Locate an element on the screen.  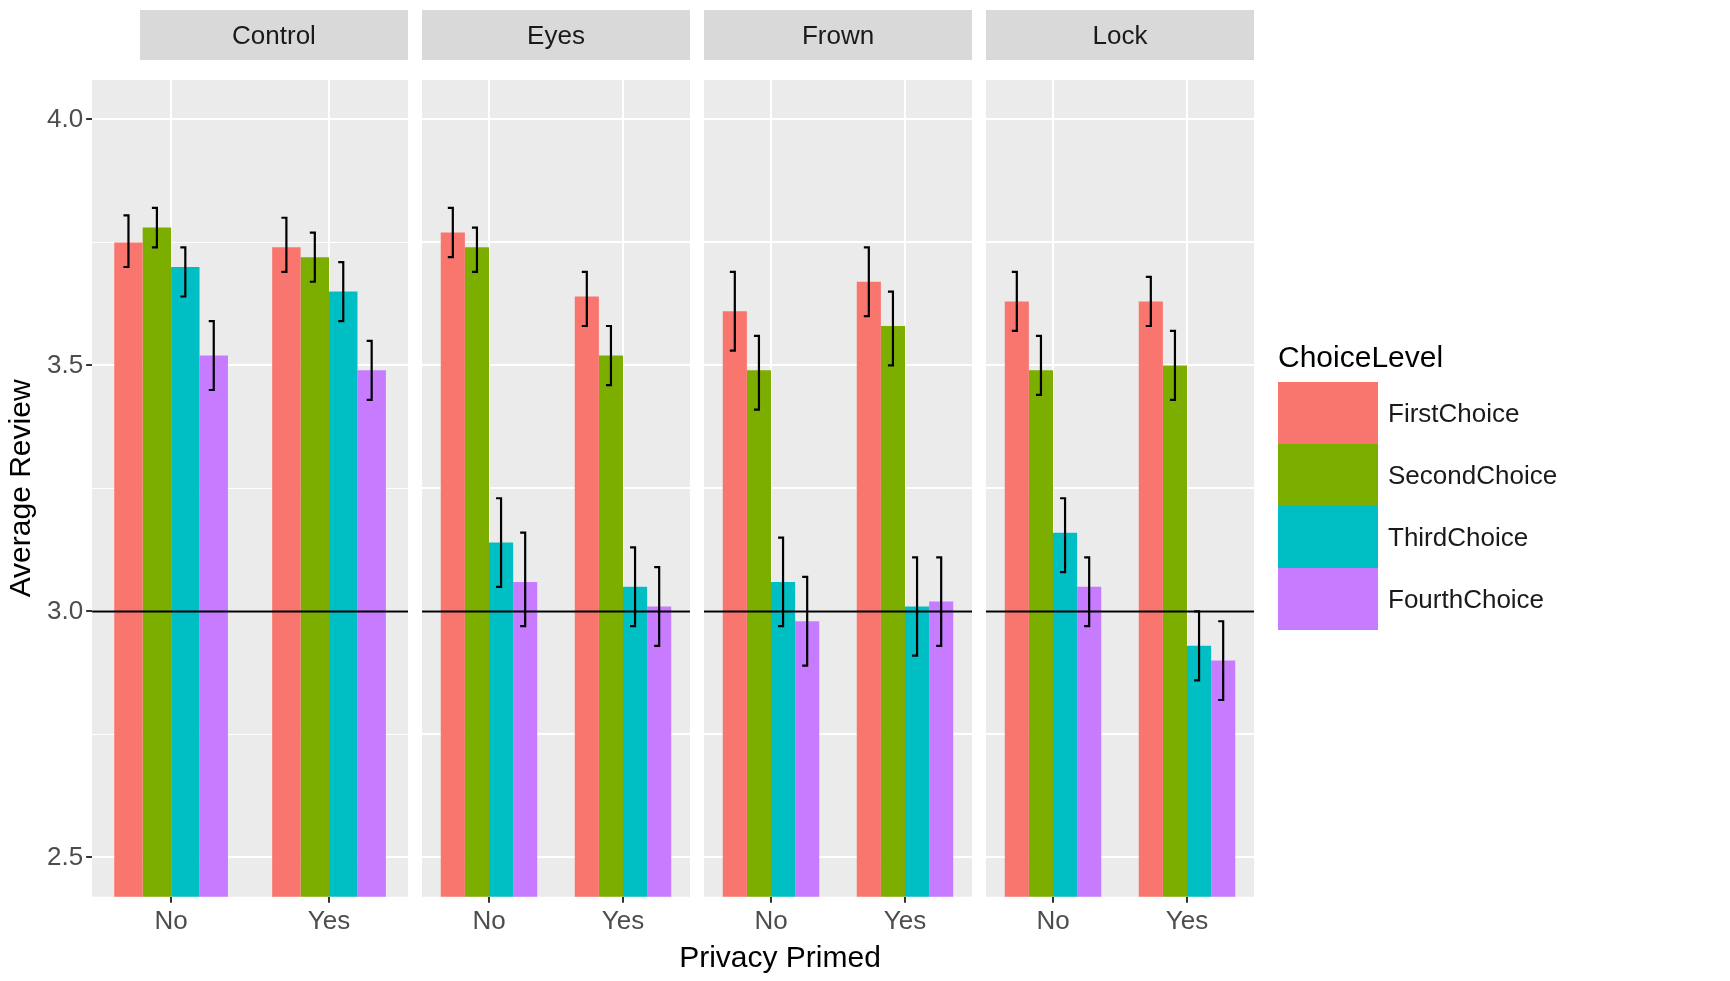
x-axis-title: Privacy Primed is located at coordinates (780, 957).